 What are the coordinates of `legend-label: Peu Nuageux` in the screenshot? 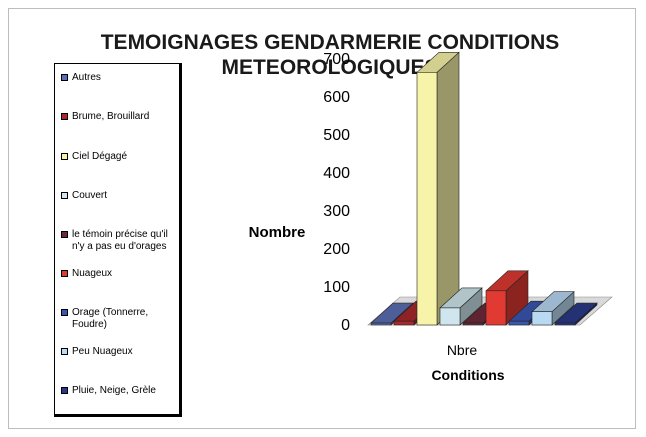 It's located at (102, 351).